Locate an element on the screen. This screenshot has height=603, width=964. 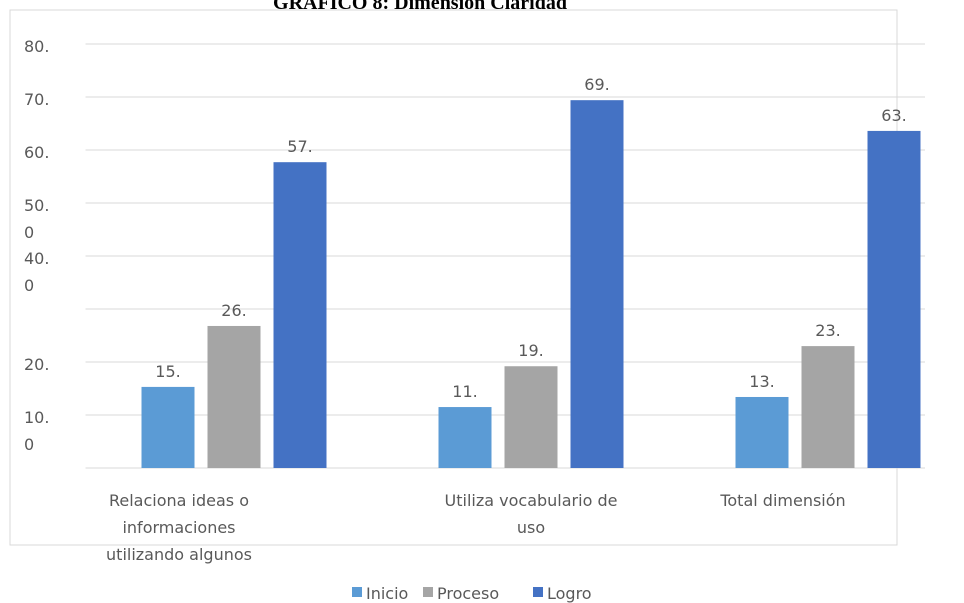
x-tick-label: Utiliza vocabulario de uso is located at coordinates (531, 514).